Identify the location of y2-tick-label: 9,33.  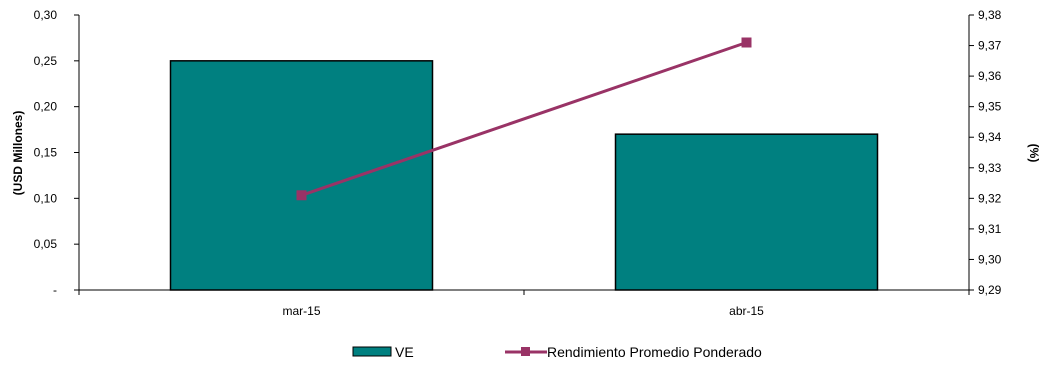
(990, 168).